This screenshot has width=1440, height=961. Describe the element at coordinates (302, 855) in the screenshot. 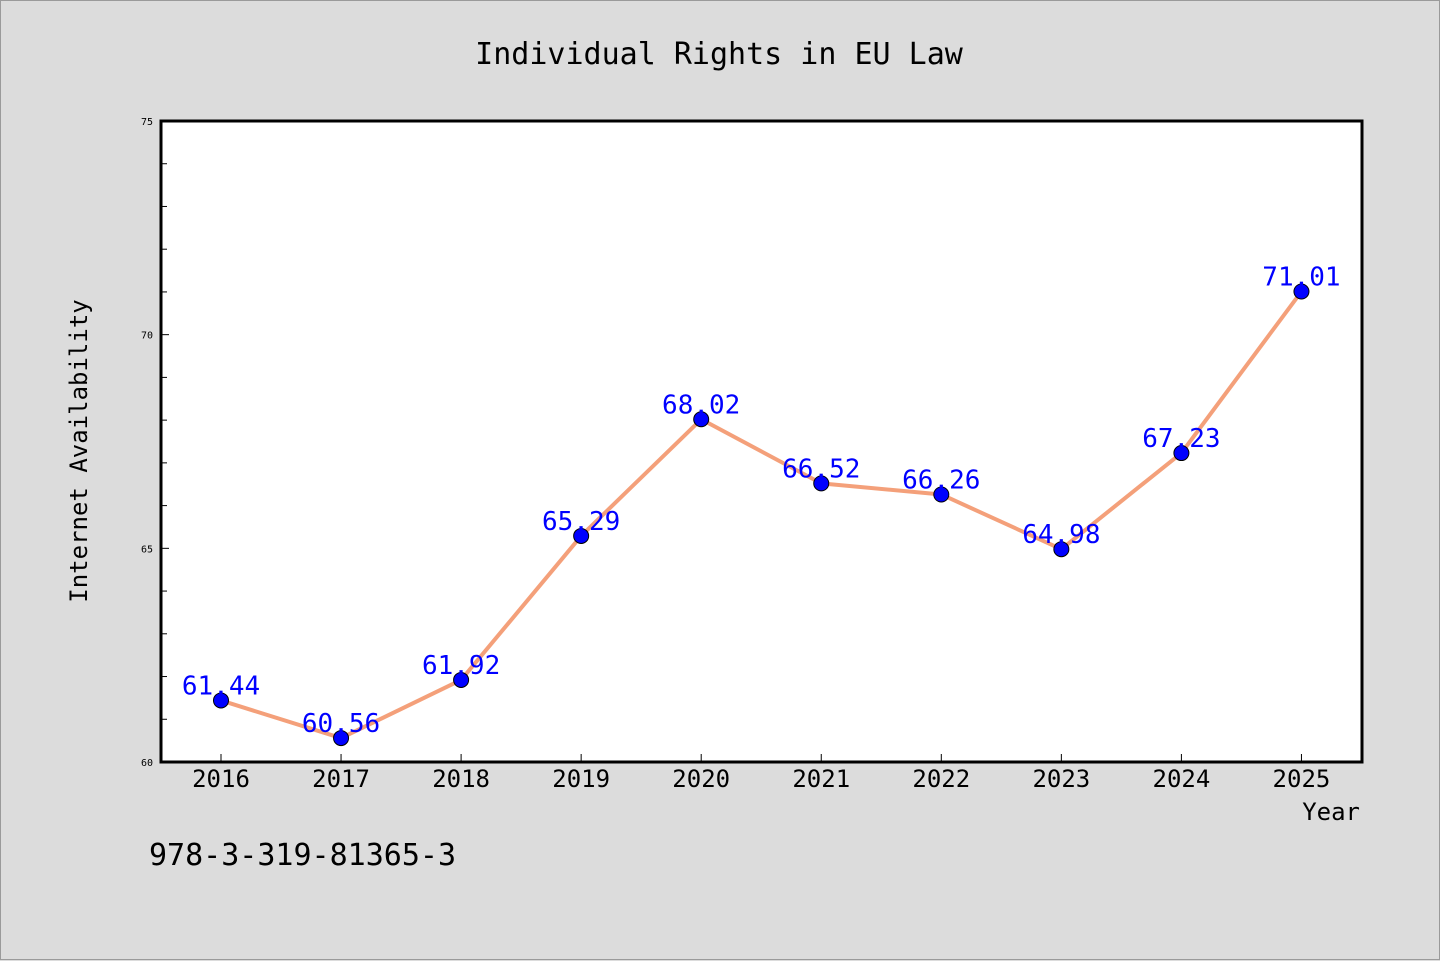

I see `isbn-text: 978-3-319-81365-3` at that location.